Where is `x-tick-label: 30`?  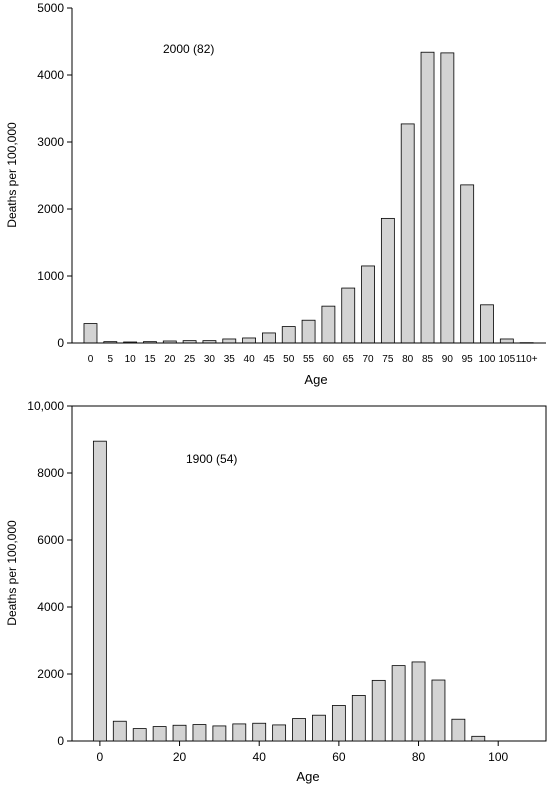
x-tick-label: 30 is located at coordinates (210, 359).